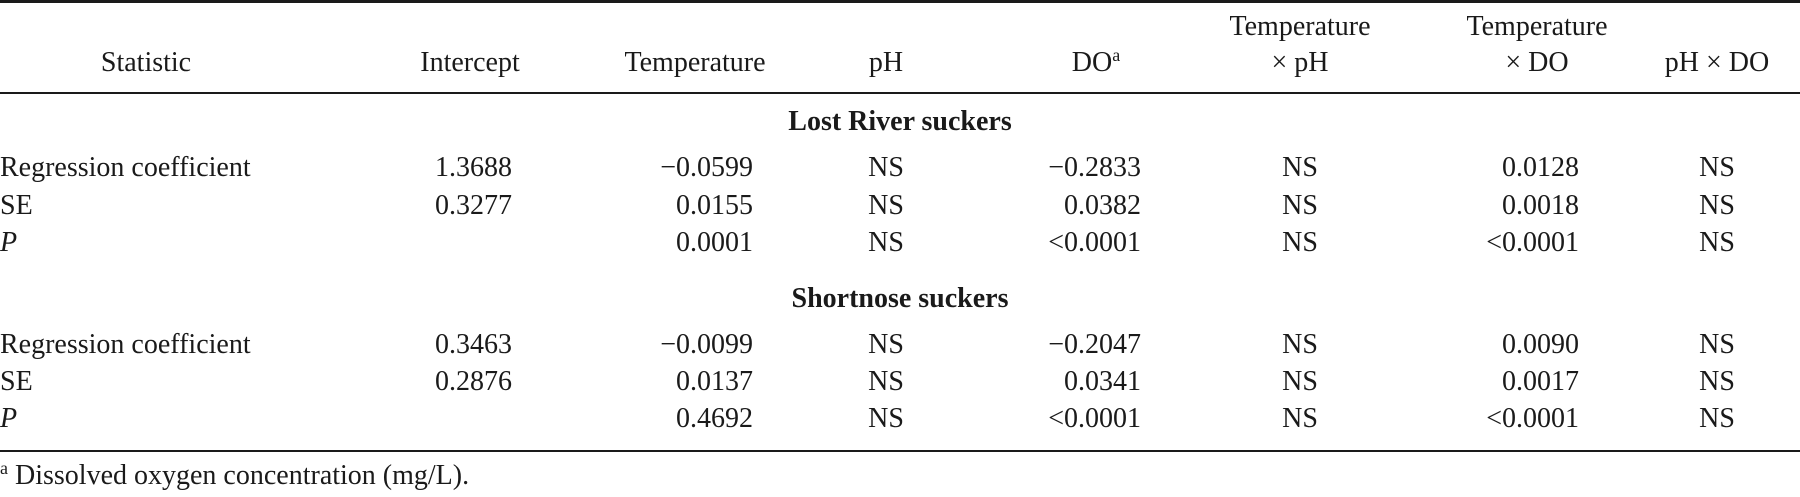 The image size is (1800, 497). Describe the element at coordinates (1102, 381) in the screenshot. I see `cell-do: 0.0341` at that location.